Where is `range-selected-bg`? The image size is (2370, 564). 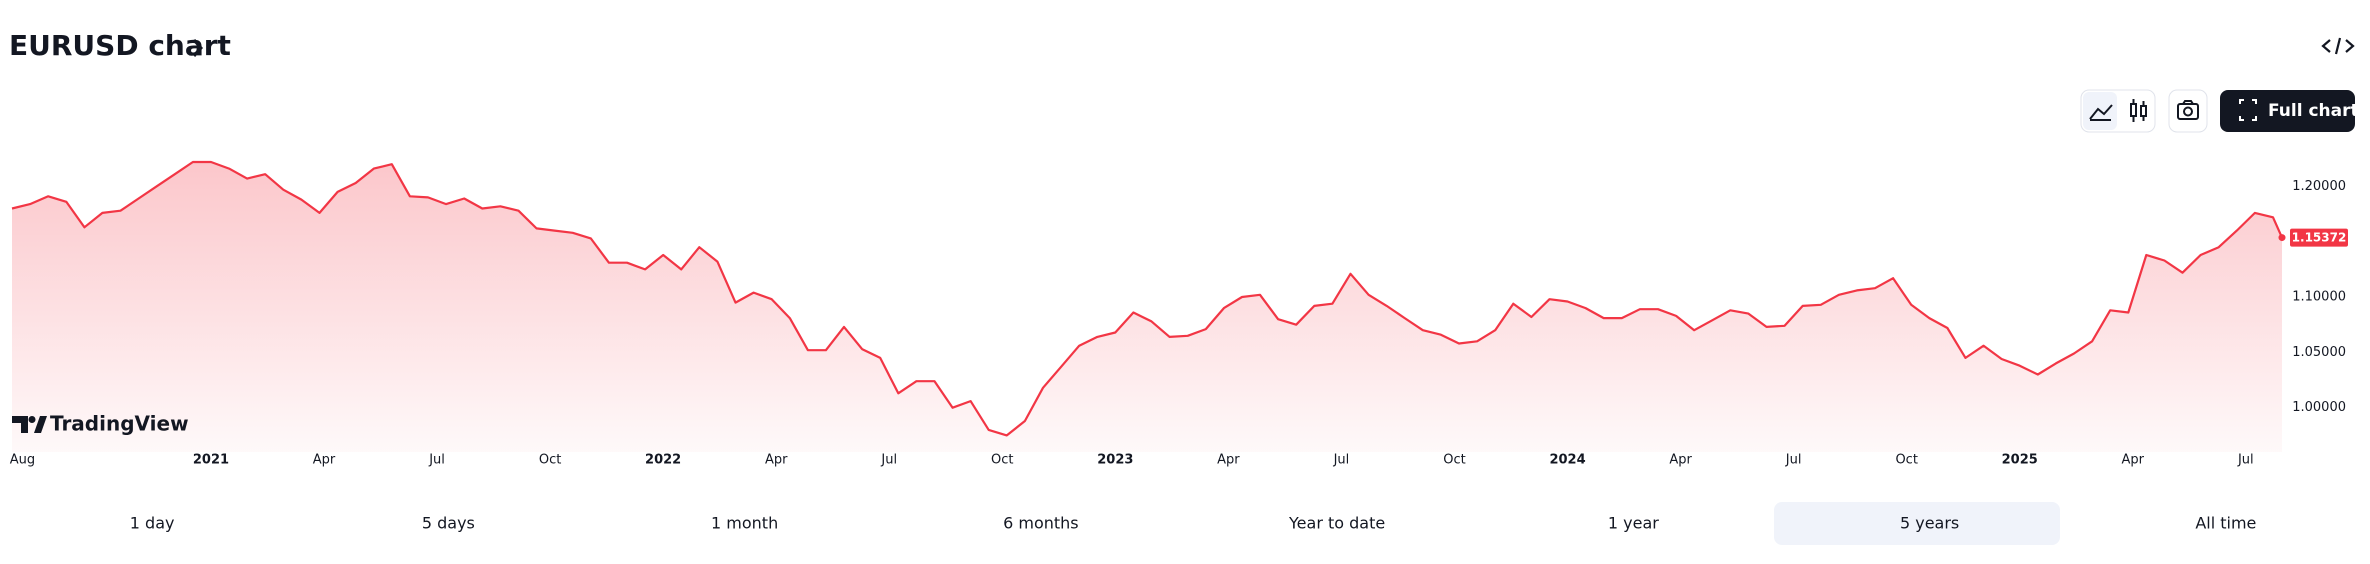
range-selected-bg is located at coordinates (1917, 523).